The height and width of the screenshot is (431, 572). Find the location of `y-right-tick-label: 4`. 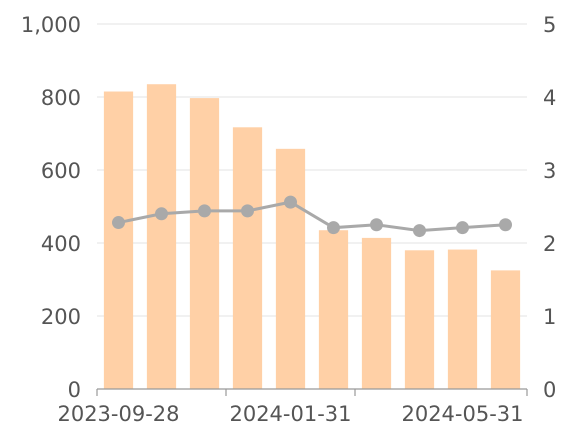

y-right-tick-label: 4 is located at coordinates (549, 98).